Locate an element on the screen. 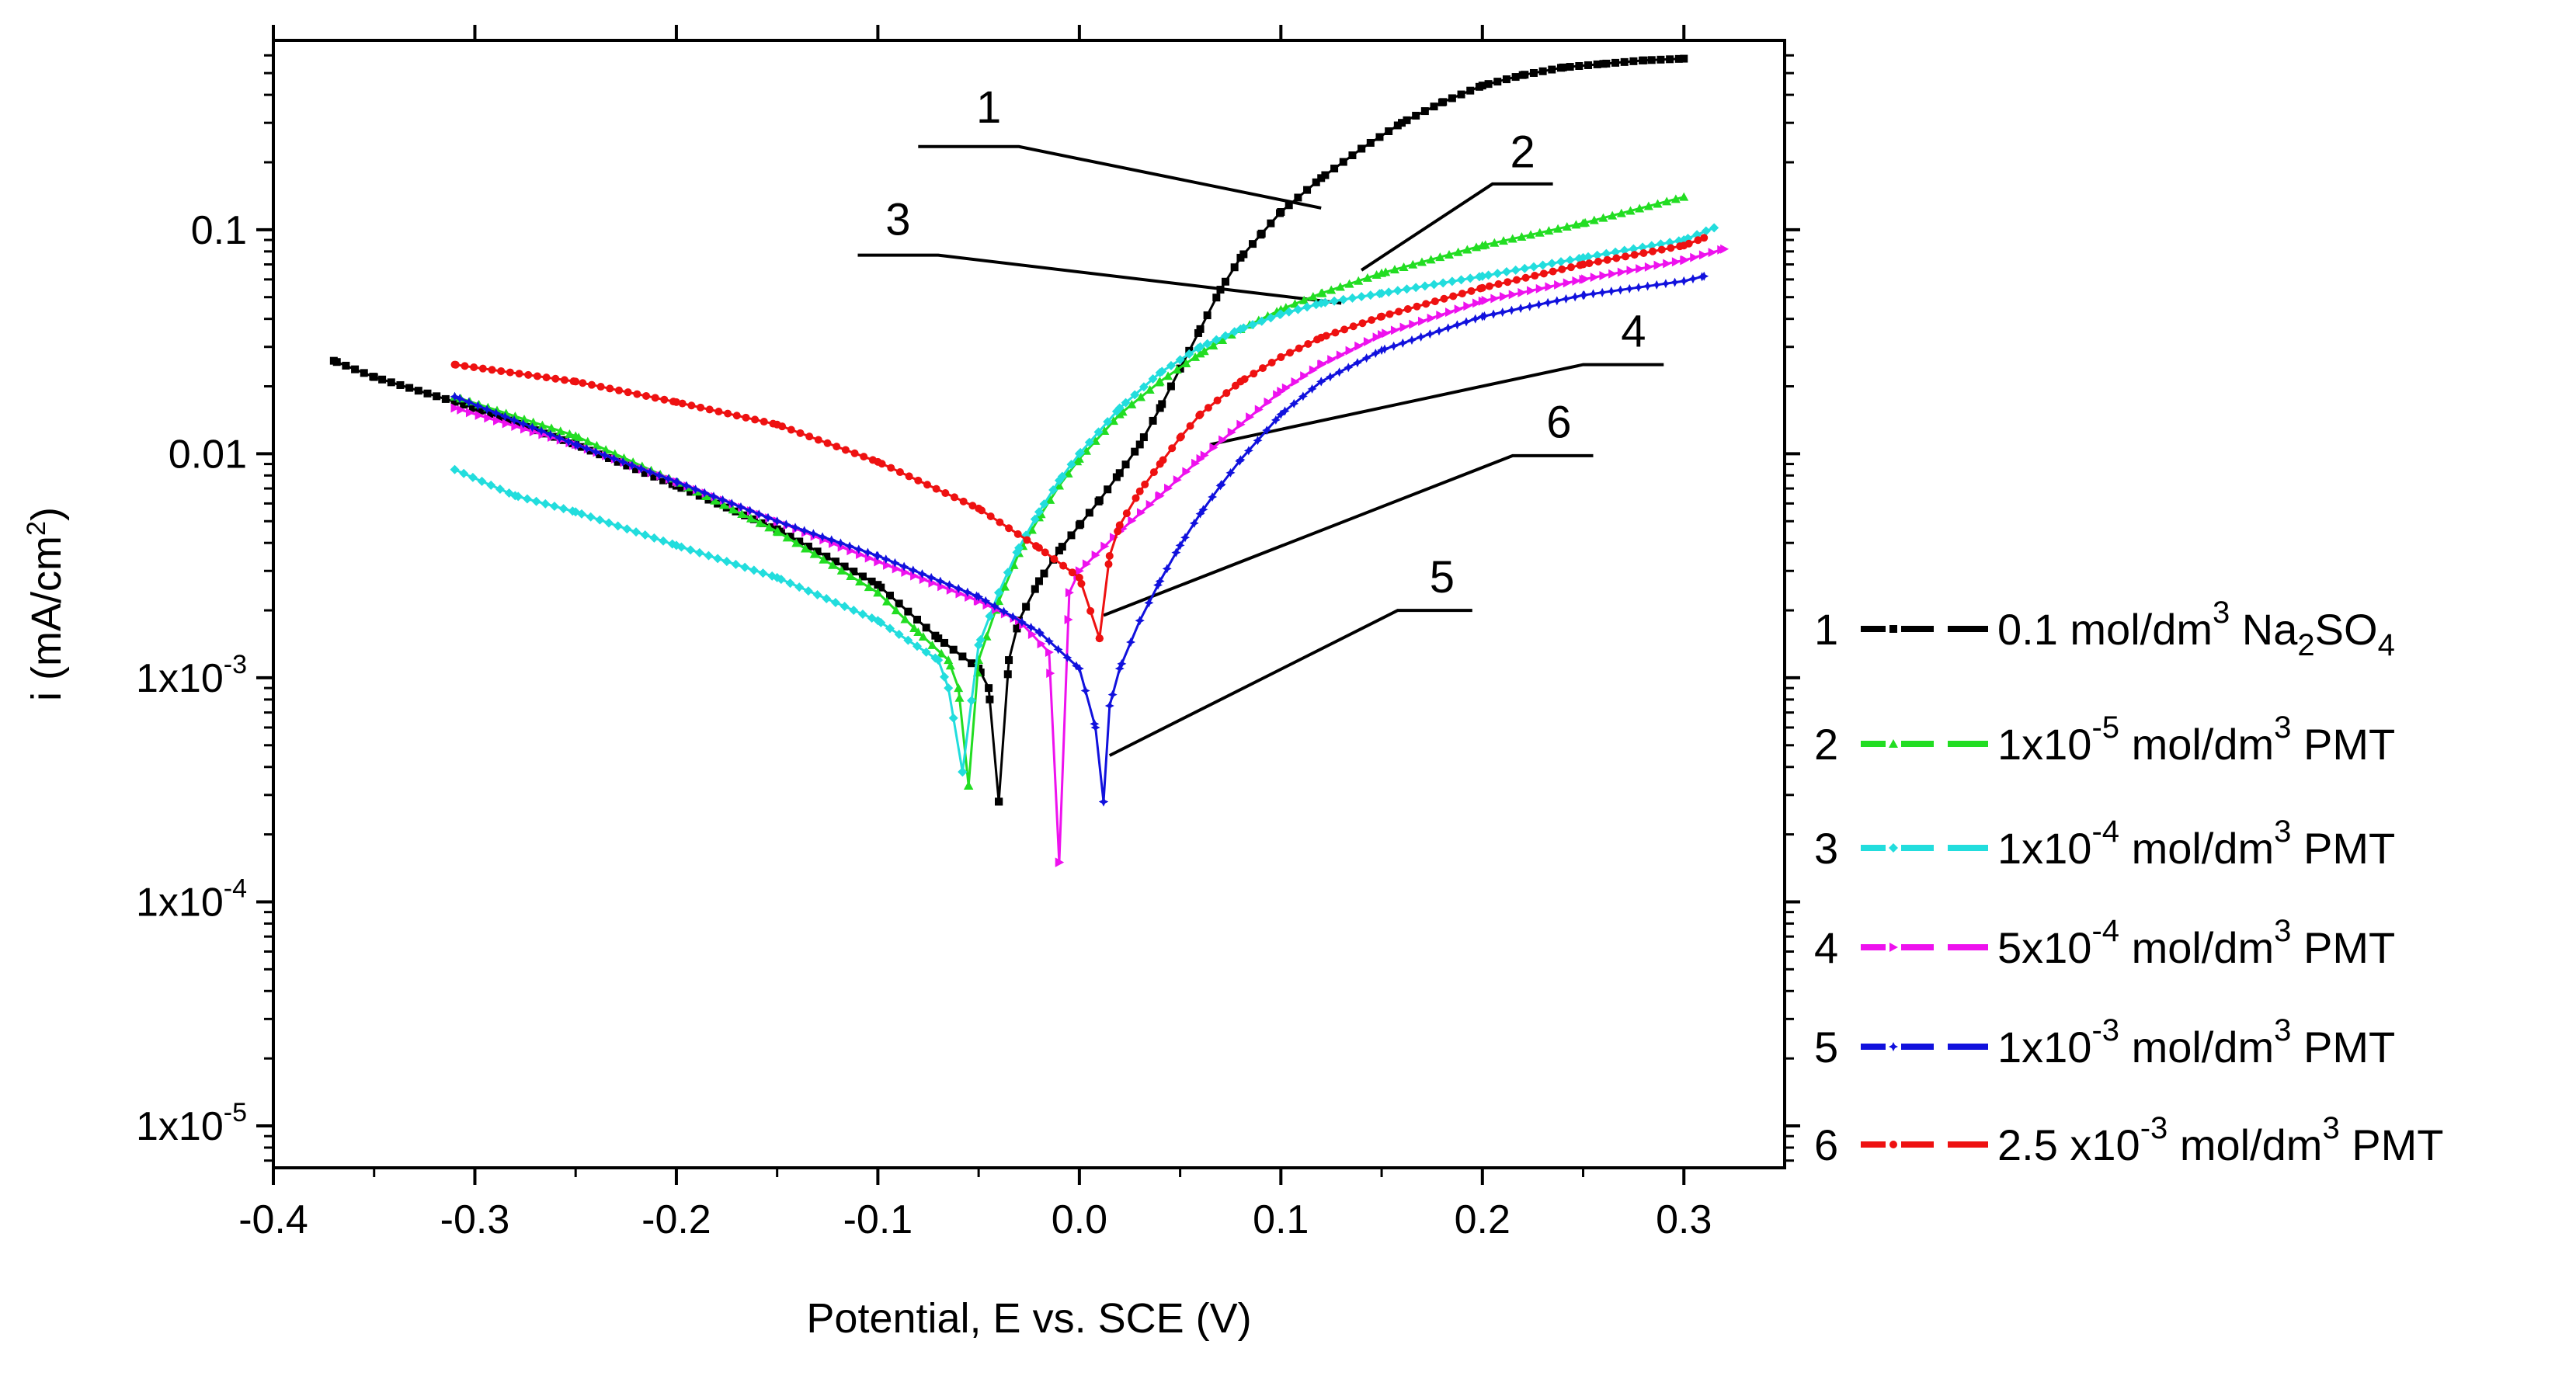 Image resolution: width=2576 pixels, height=1379 pixels. legend-text-part: PMT is located at coordinates (2392, 1144).